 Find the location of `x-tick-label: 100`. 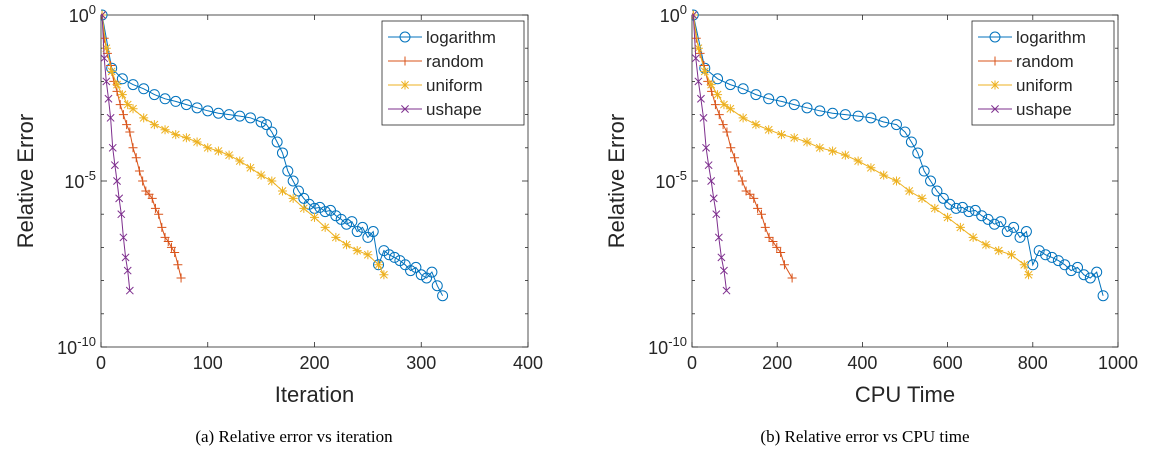

x-tick-label: 100 is located at coordinates (208, 363).